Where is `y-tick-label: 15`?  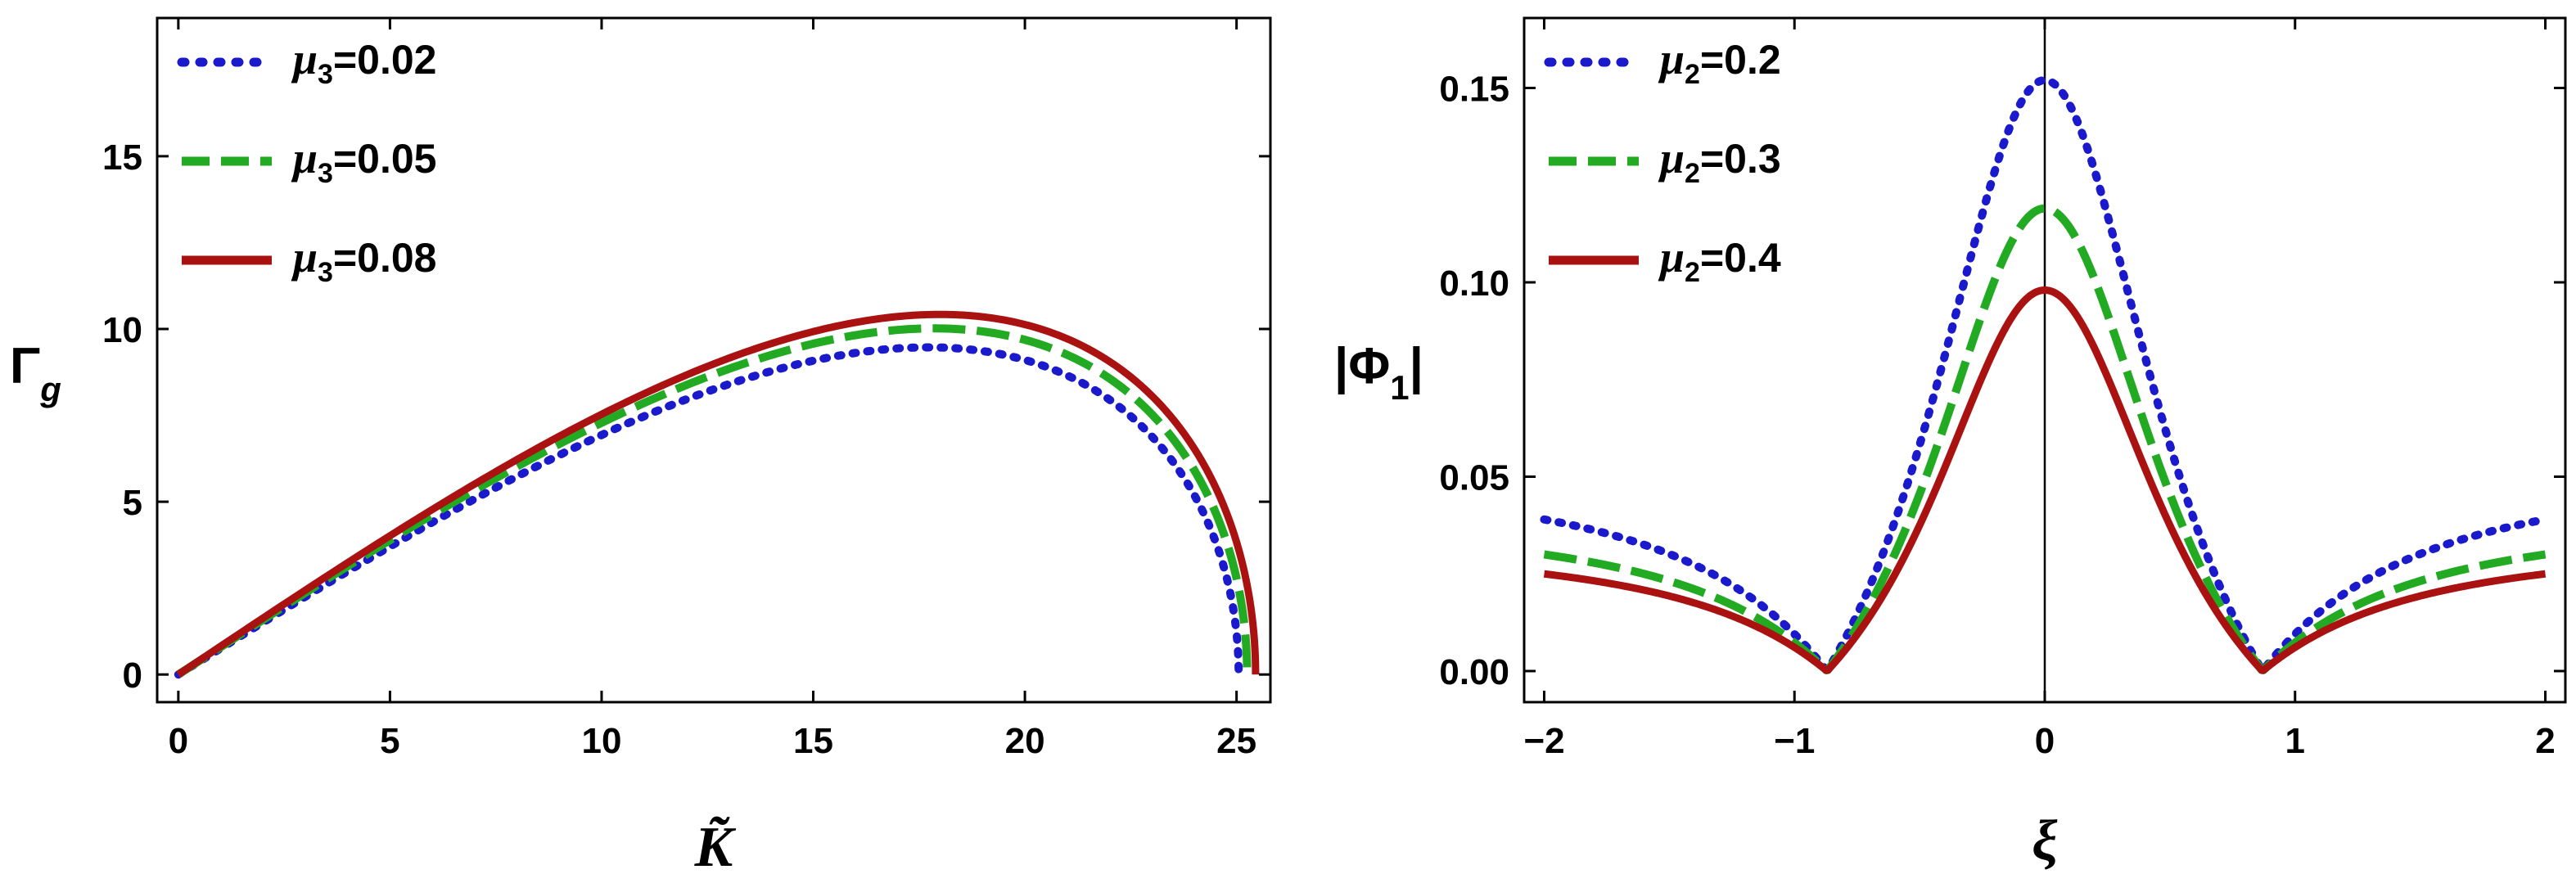
y-tick-label: 15 is located at coordinates (122, 158).